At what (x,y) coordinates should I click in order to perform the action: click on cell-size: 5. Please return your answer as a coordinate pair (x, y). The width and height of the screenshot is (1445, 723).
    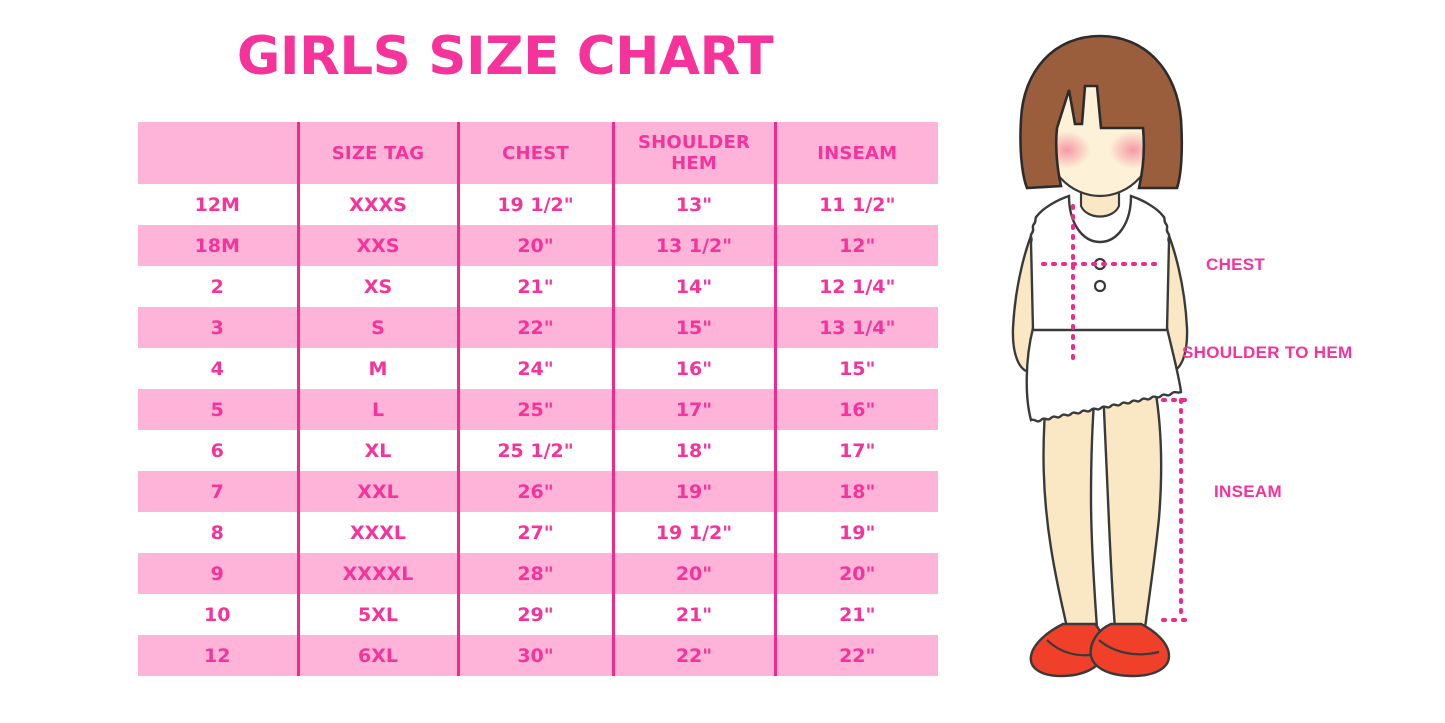
    Looking at the image, I should click on (217, 409).